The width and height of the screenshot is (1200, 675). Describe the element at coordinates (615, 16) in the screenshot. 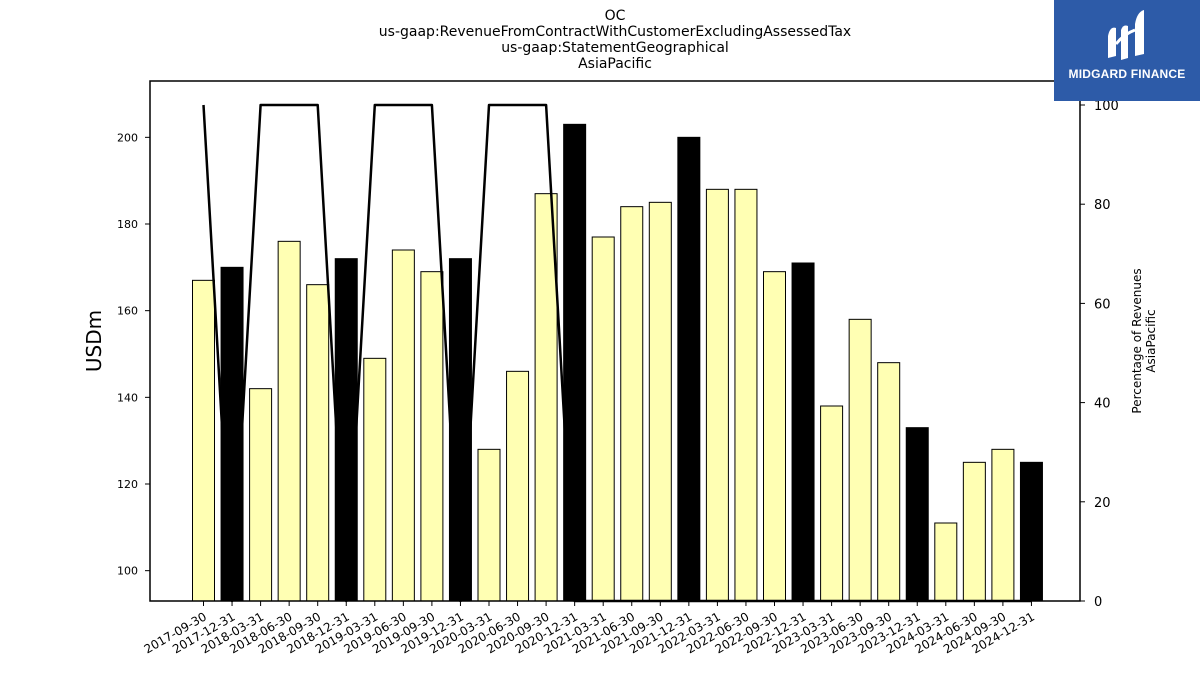

I see `chart-title-line: OC` at that location.